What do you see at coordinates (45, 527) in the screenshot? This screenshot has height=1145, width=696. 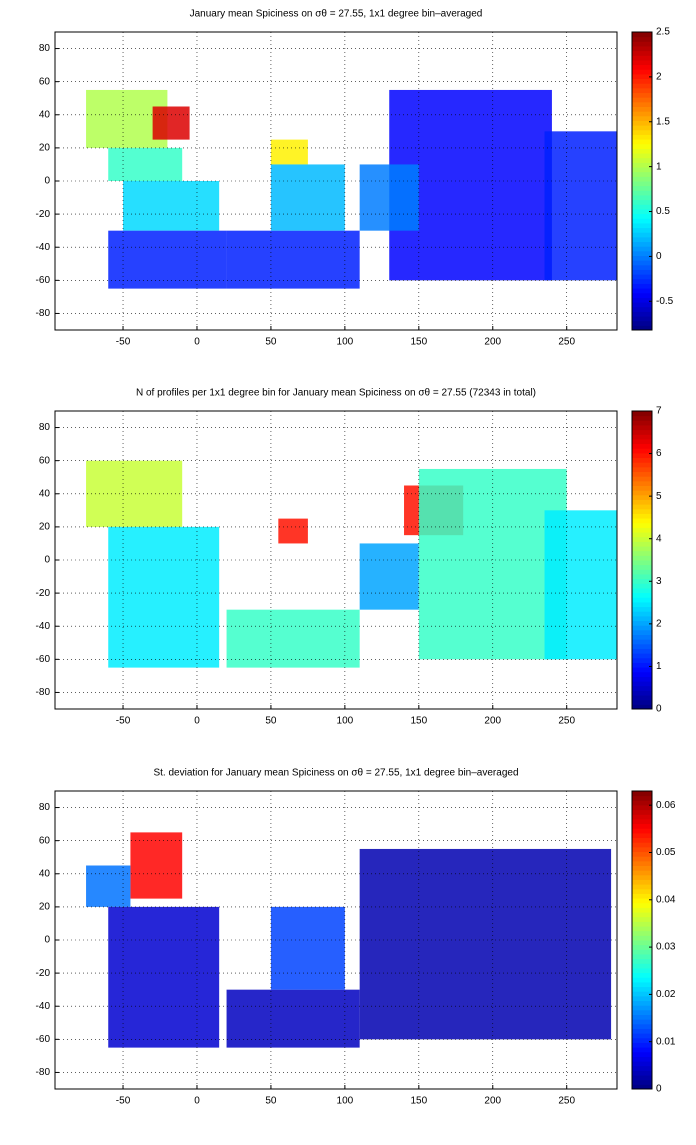 I see `y-tick-label: 20` at bounding box center [45, 527].